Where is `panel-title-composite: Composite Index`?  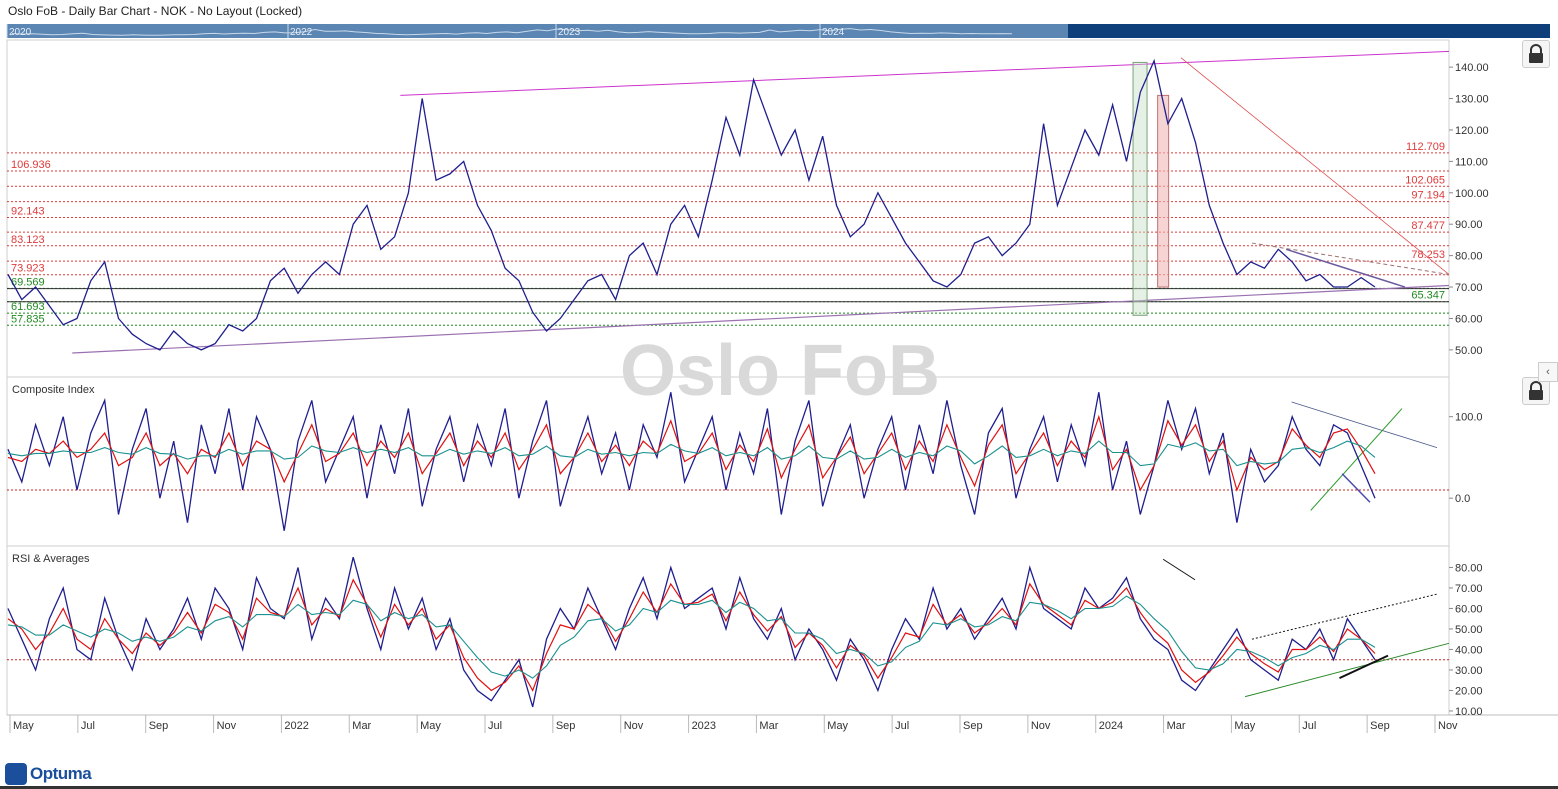 panel-title-composite: Composite Index is located at coordinates (53, 390).